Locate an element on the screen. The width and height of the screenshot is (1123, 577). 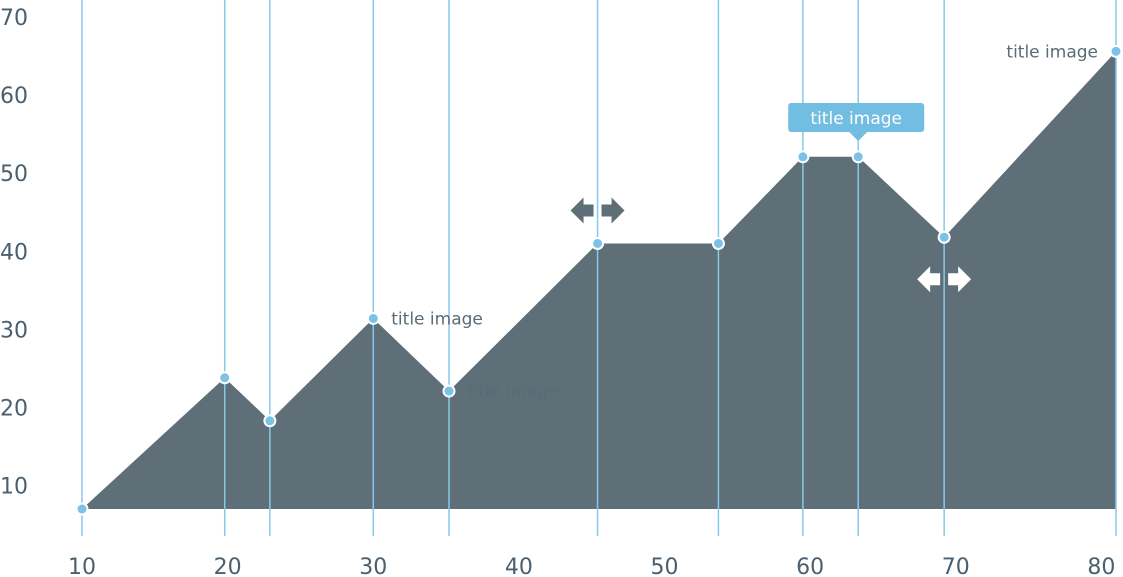
x-tick-label: 70 is located at coordinates (956, 566).